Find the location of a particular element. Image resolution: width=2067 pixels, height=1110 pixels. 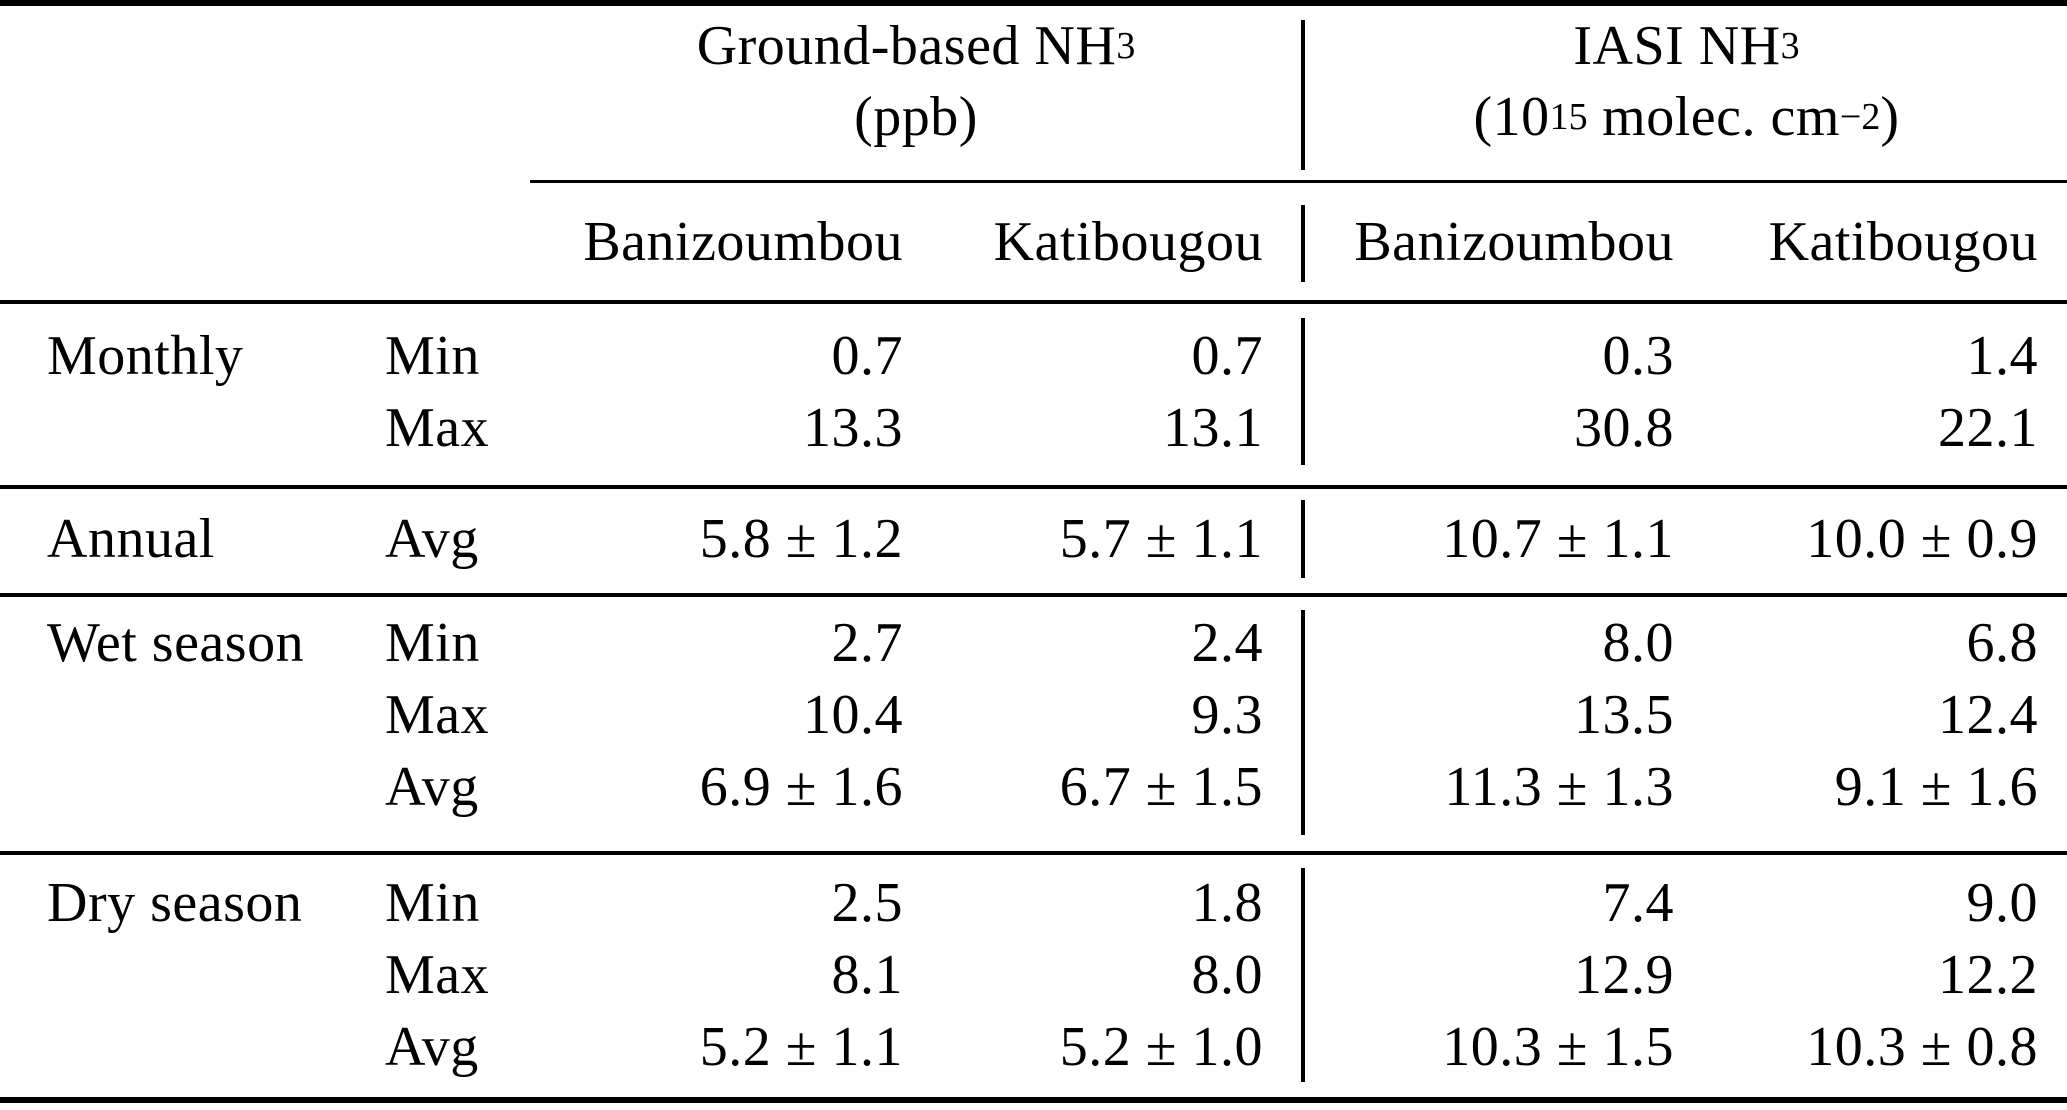

cell-value: 12.4 is located at coordinates (1988, 715).